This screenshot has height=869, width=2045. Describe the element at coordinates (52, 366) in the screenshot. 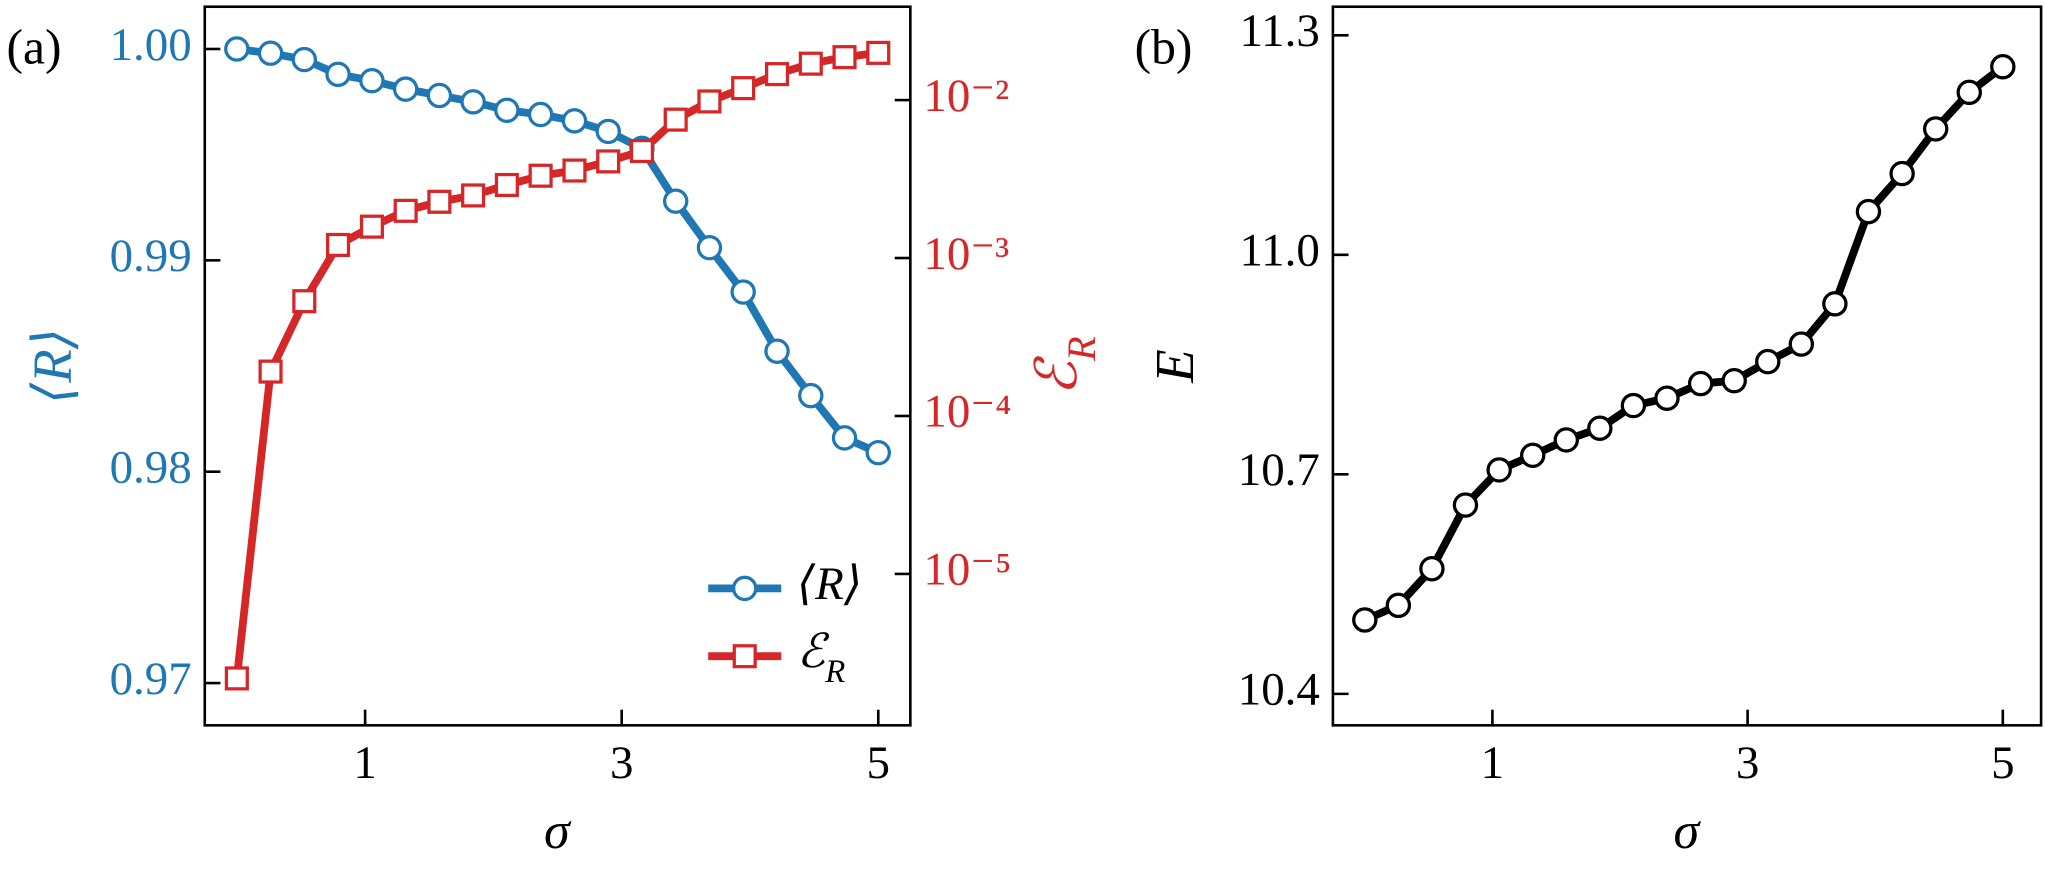

I see `y-axis-label: ⟨R⟩` at that location.